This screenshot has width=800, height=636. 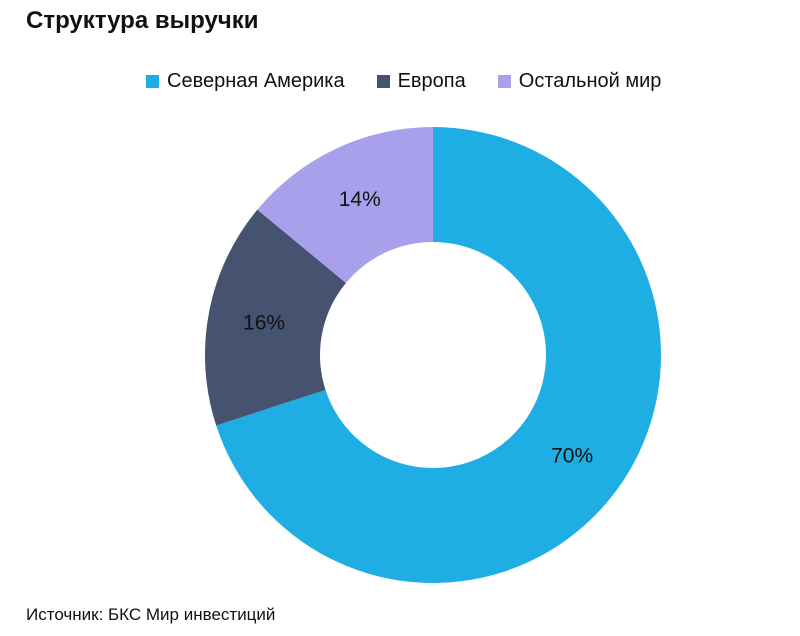 I want to click on legend-swatch-europe, so click(x=383, y=81).